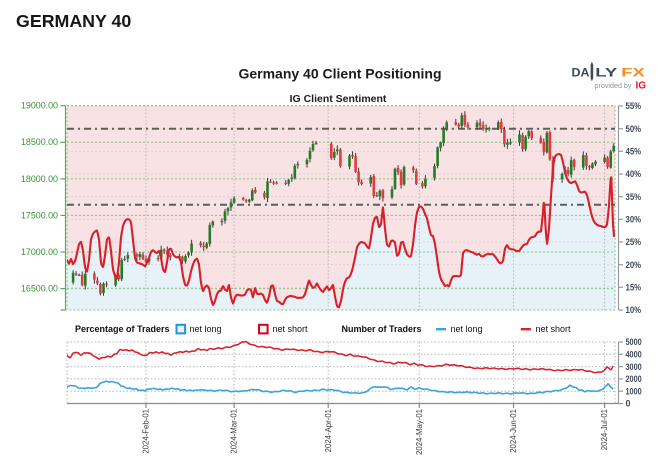  Describe the element at coordinates (634, 152) in the screenshot. I see `svg-text: 45%` at that location.